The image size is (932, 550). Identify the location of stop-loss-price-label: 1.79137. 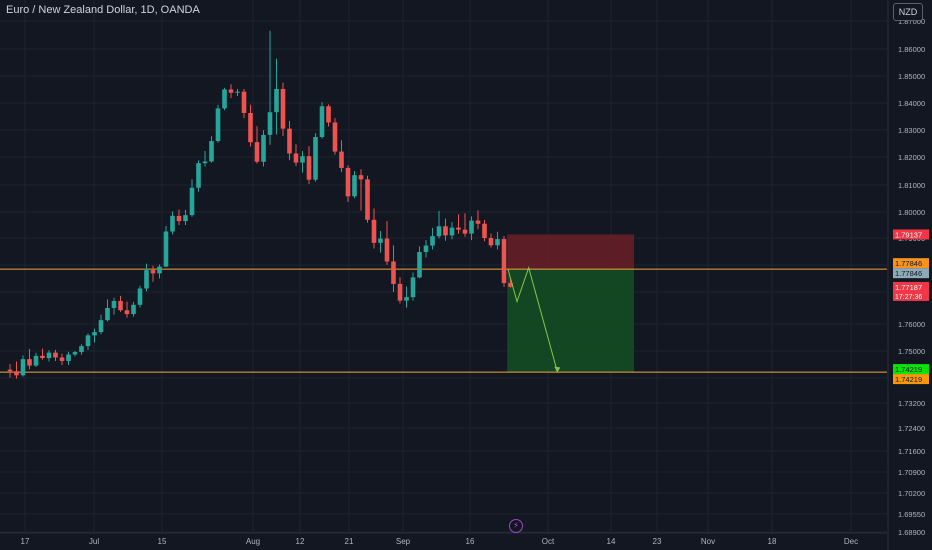
(908, 234).